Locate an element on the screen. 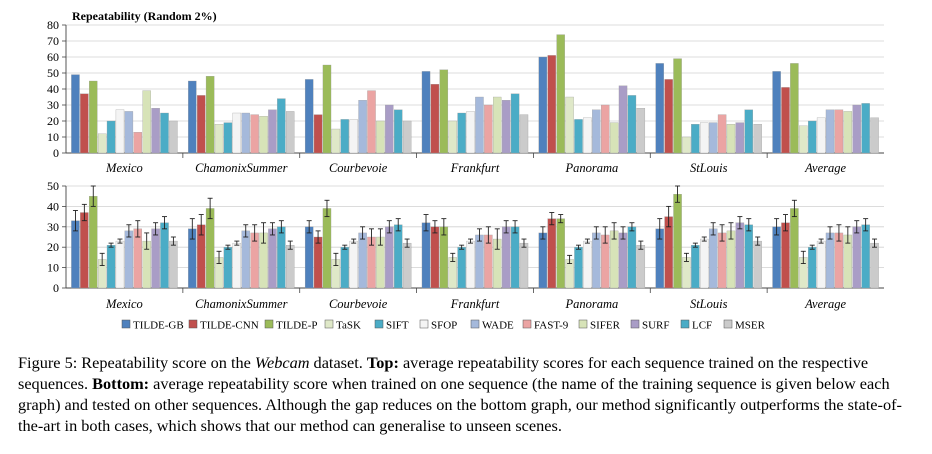 Image resolution: width=932 pixels, height=454 pixels. bottom-bar-tilde-gb-frankfurt is located at coordinates (426, 255).